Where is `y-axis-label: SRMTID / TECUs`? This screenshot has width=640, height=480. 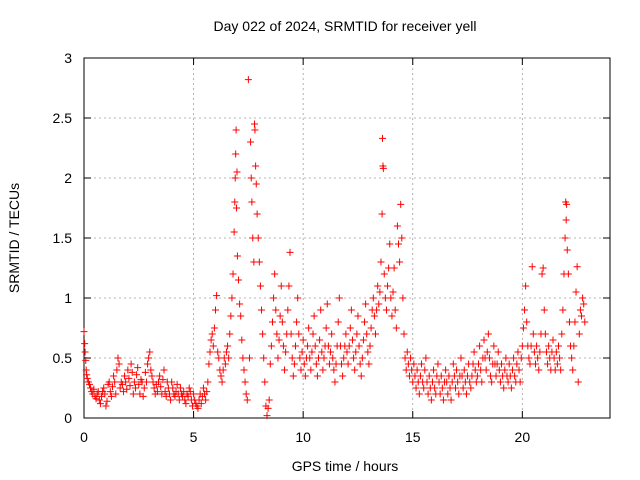
y-axis-label: SRMTID / TECUs is located at coordinates (14, 238).